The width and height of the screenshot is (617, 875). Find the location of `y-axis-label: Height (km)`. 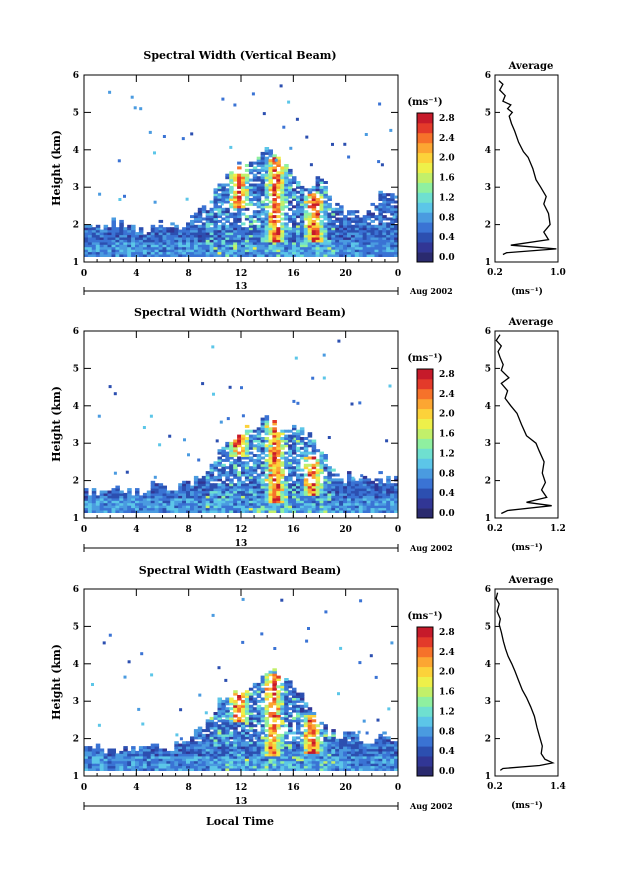

y-axis-label: Height (km) is located at coordinates (56, 682).